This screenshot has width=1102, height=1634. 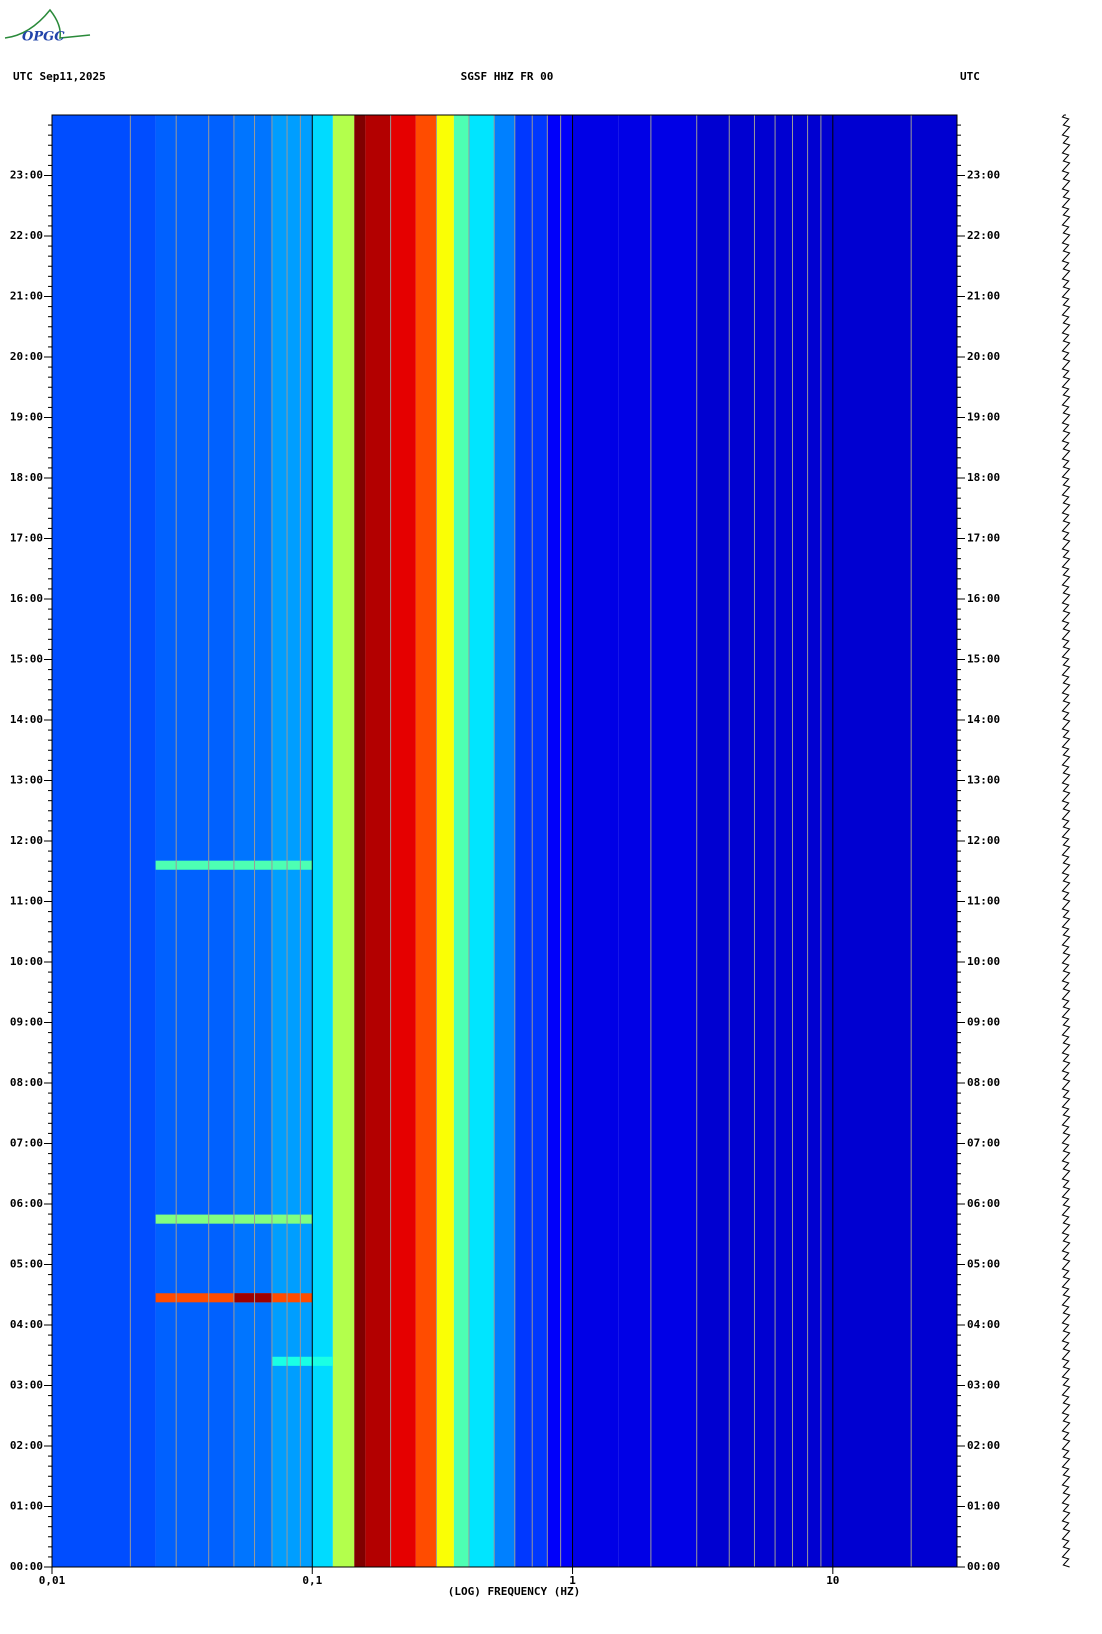 What do you see at coordinates (572, 1580) in the screenshot?
I see `x-tick-label: 1` at bounding box center [572, 1580].